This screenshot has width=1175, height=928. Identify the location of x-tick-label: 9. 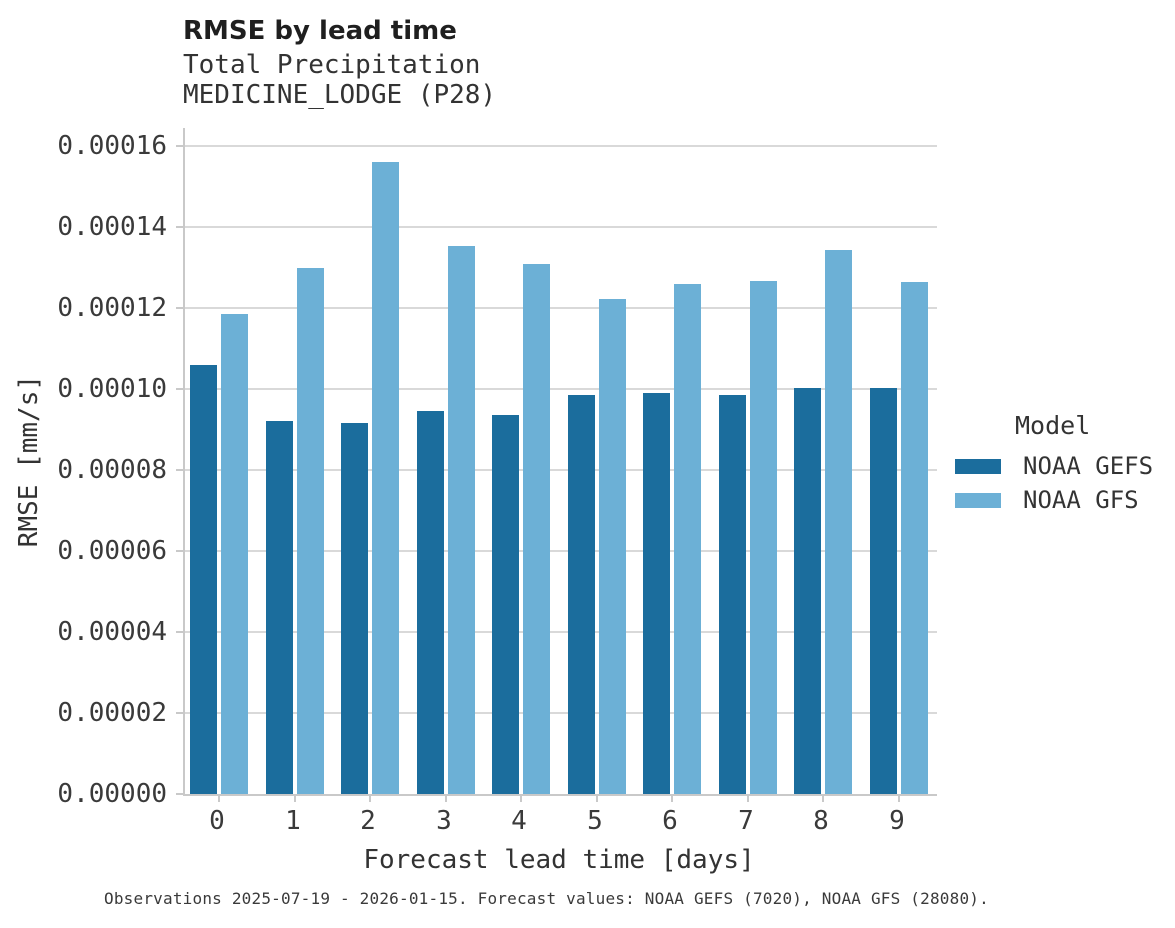
(897, 821).